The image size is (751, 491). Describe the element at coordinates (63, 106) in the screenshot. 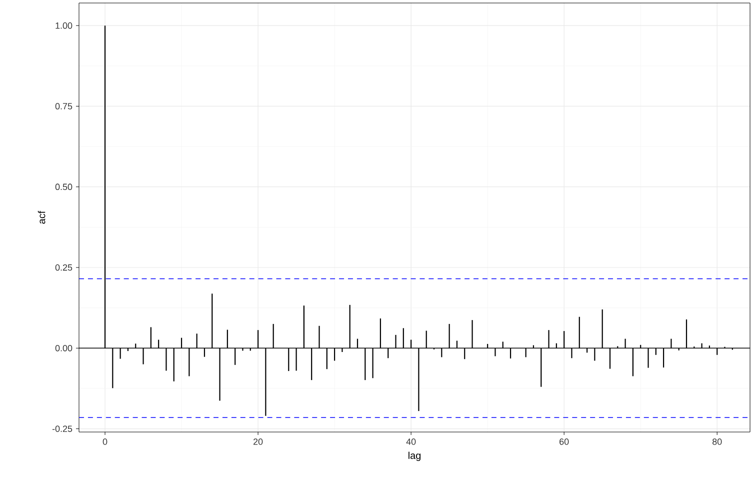

I see `y-tick-label: 0.75` at that location.